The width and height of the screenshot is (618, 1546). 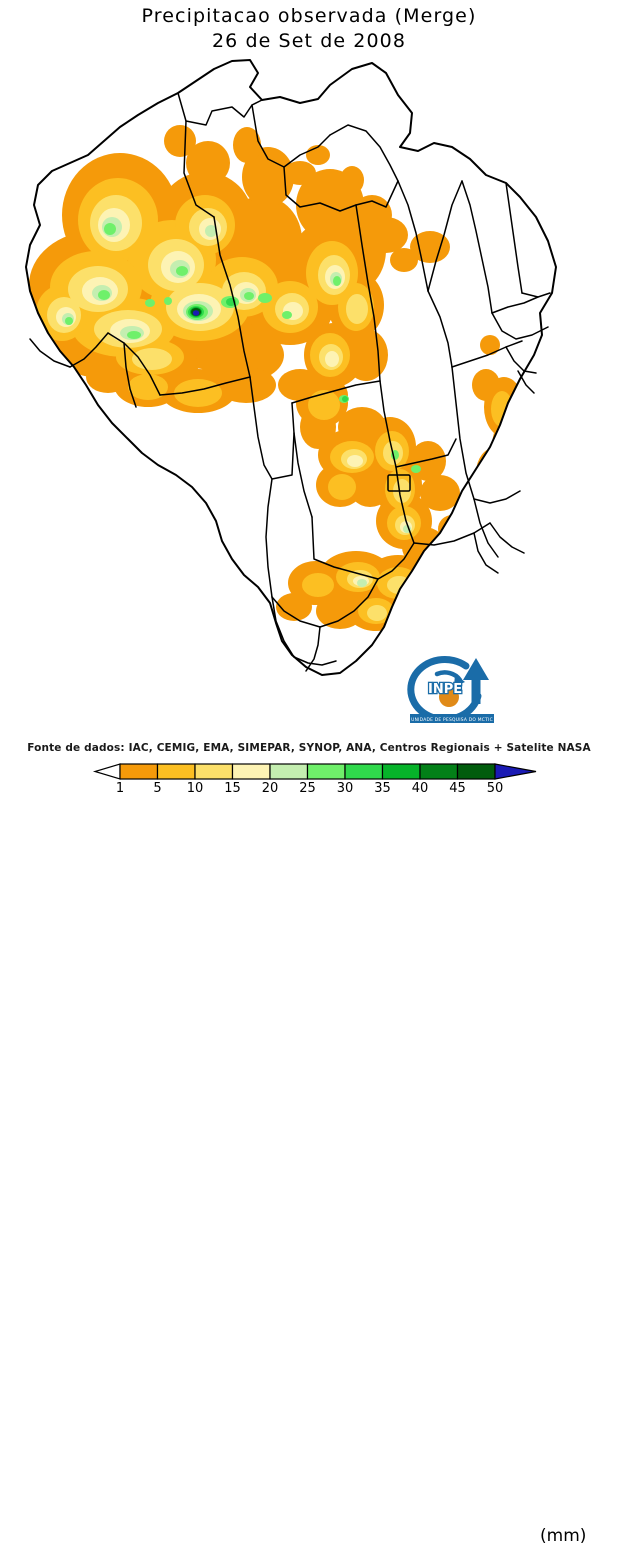 What do you see at coordinates (449, 697) in the screenshot?
I see `logo-sphere` at bounding box center [449, 697].